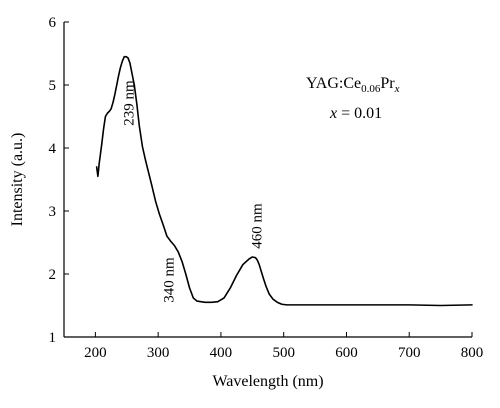 The image size is (500, 408). What do you see at coordinates (353, 85) in the screenshot?
I see `legend-sample-label: YAG:Ce0.06Prx` at bounding box center [353, 85].